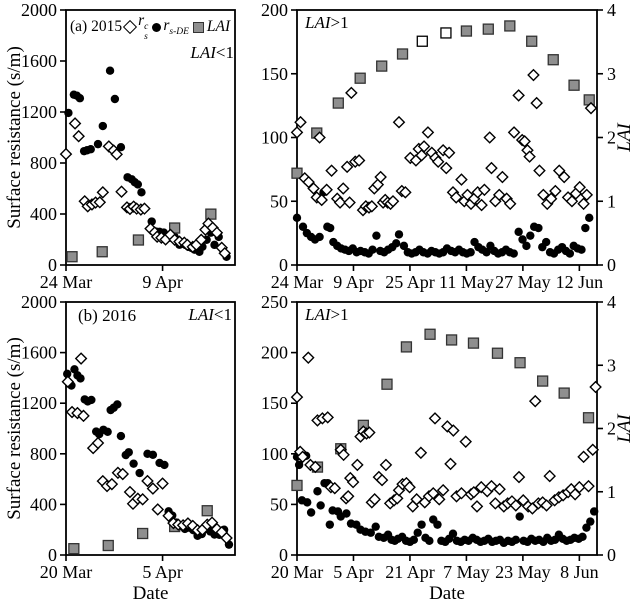  What do you see at coordinates (279, 504) in the screenshot?
I see `axis-text: 50` at bounding box center [279, 504].